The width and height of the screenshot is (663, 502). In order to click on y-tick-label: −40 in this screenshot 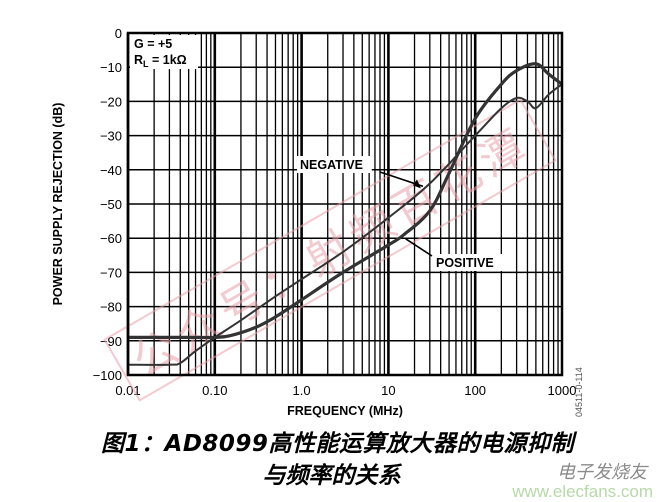, I will do `click(111, 170)`.